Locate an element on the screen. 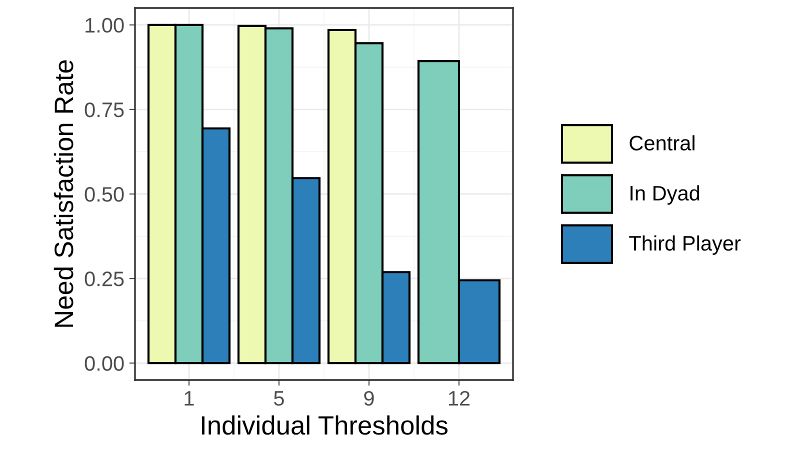 The height and width of the screenshot is (461, 788). legend-label: Central is located at coordinates (662, 143).